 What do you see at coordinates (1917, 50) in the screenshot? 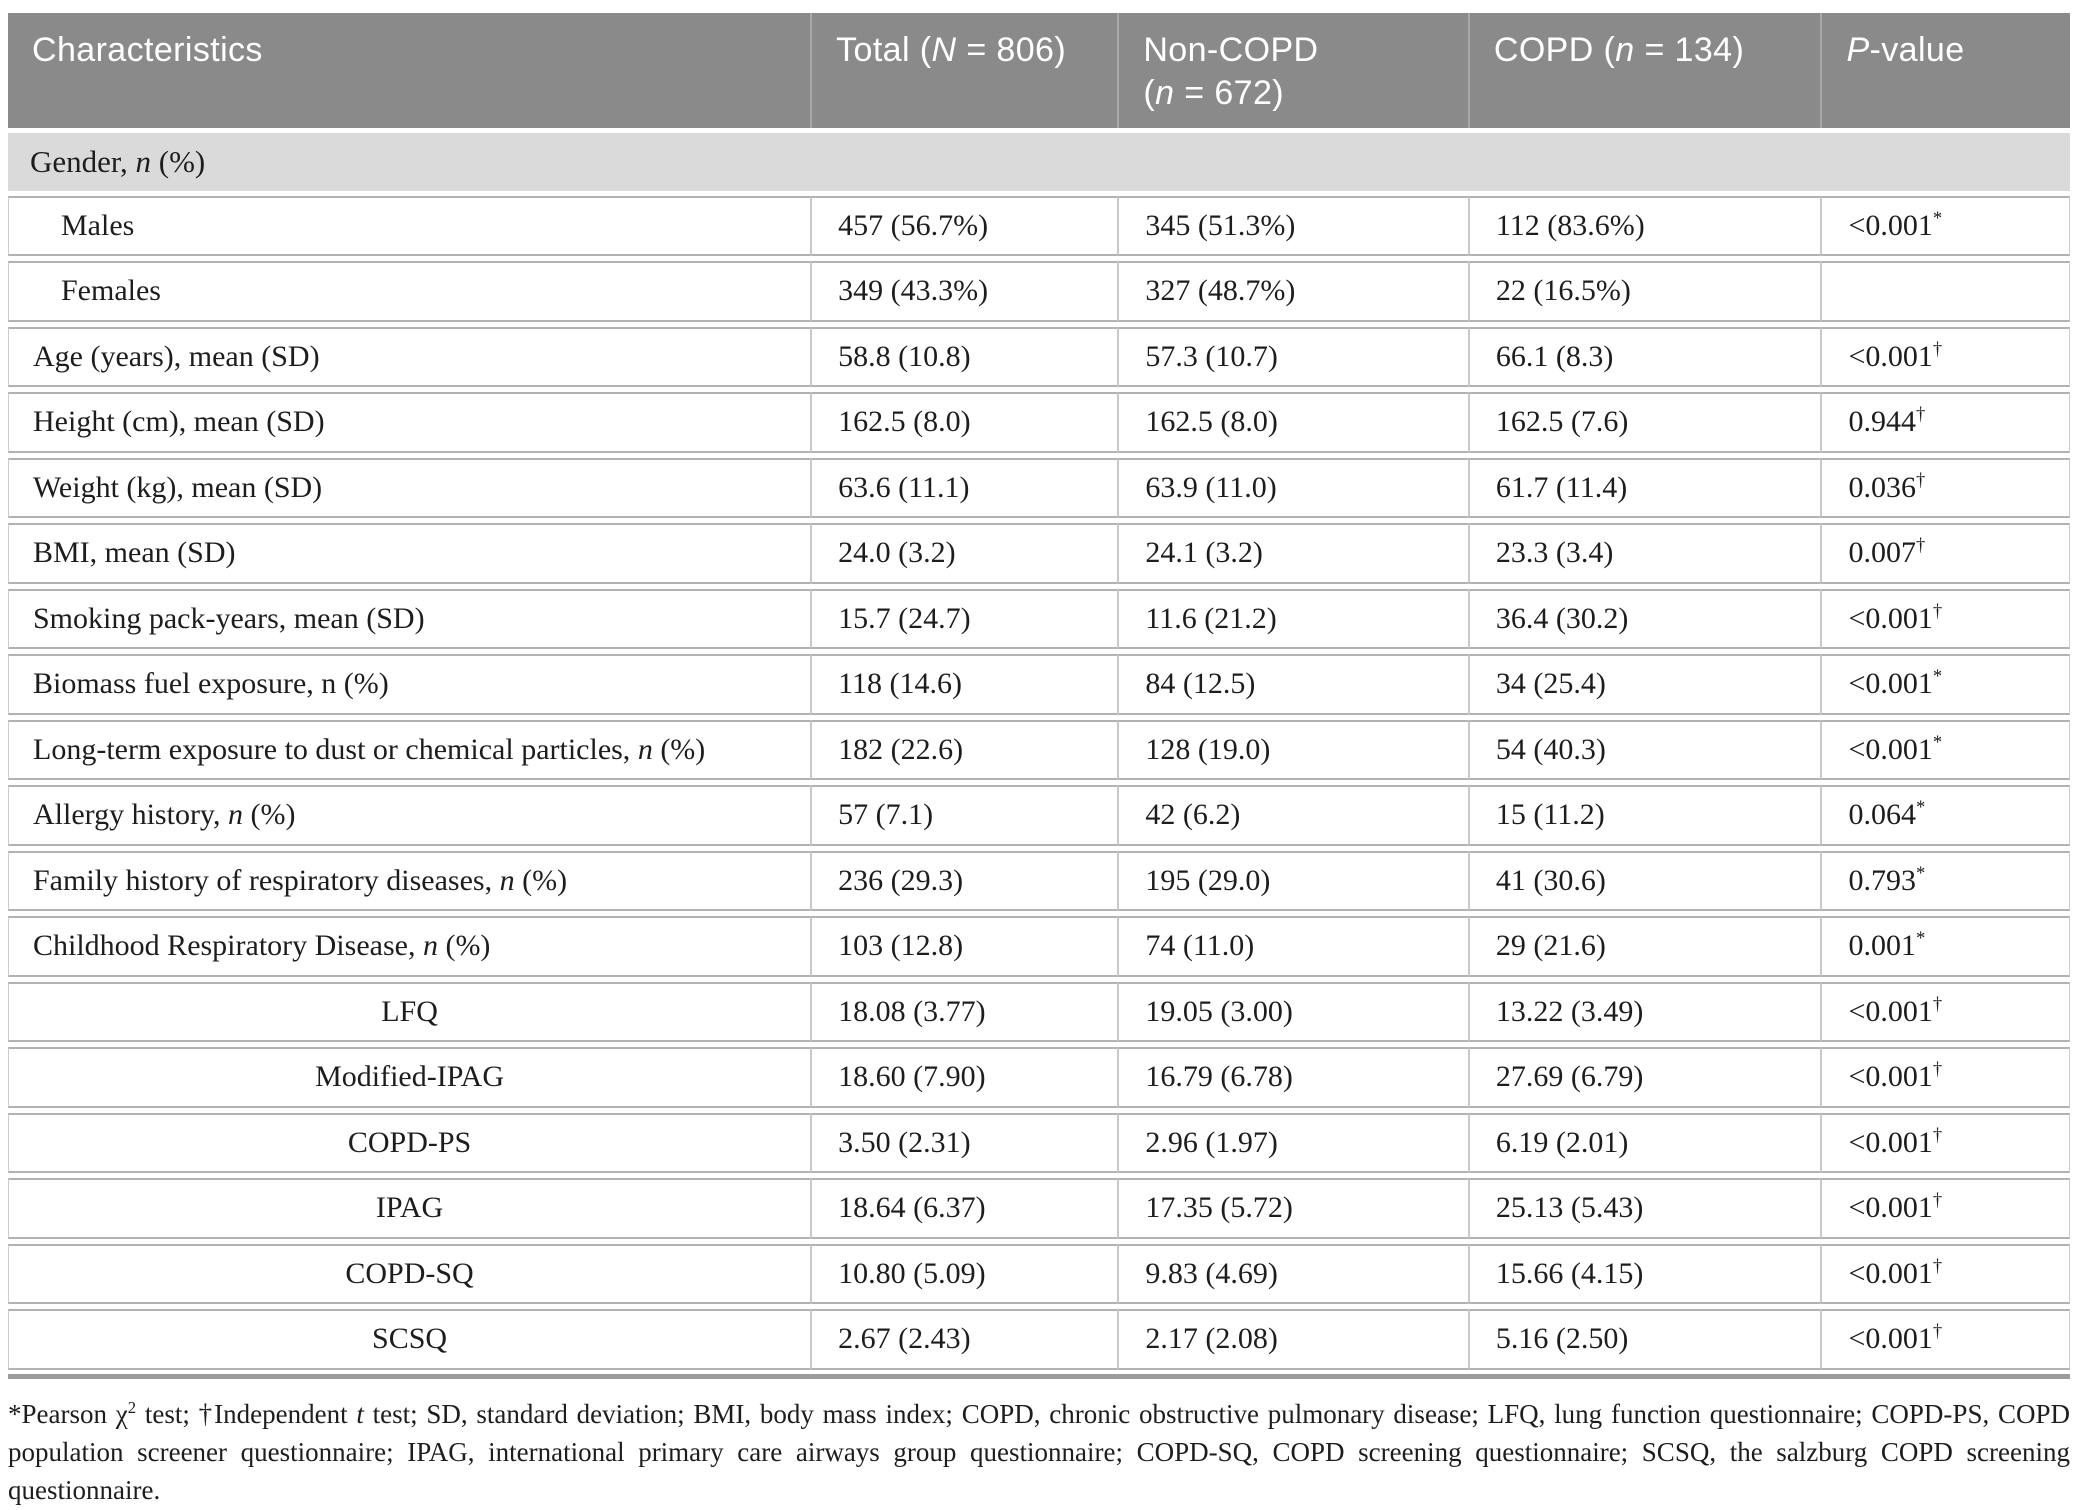
I see `text-segment: -value` at bounding box center [1917, 50].